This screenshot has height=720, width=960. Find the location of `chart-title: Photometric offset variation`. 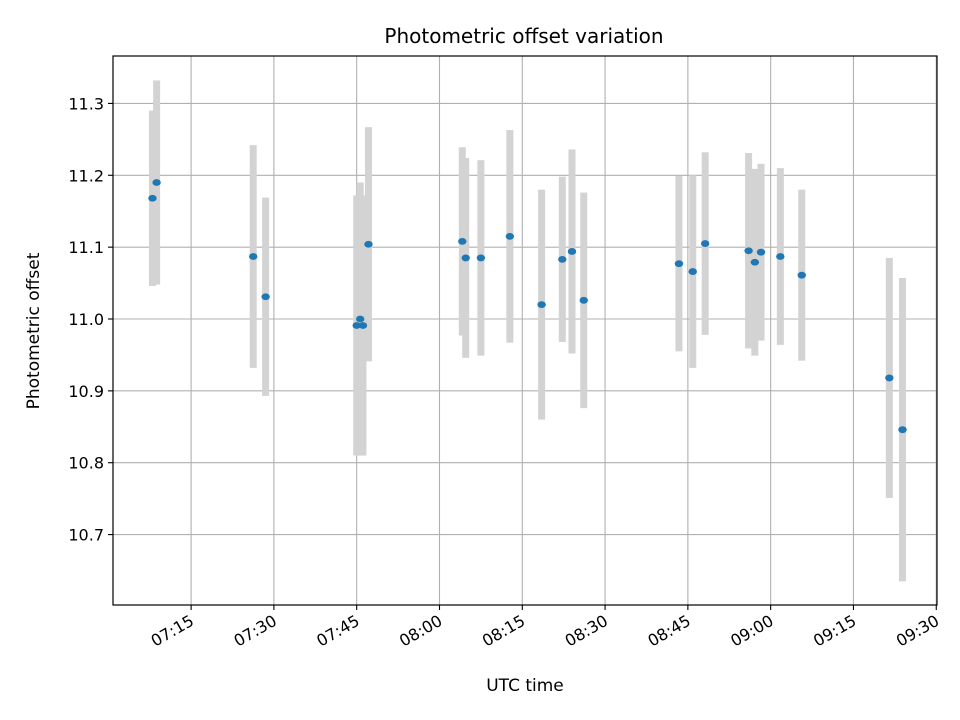

chart-title: Photometric offset variation is located at coordinates (523, 36).